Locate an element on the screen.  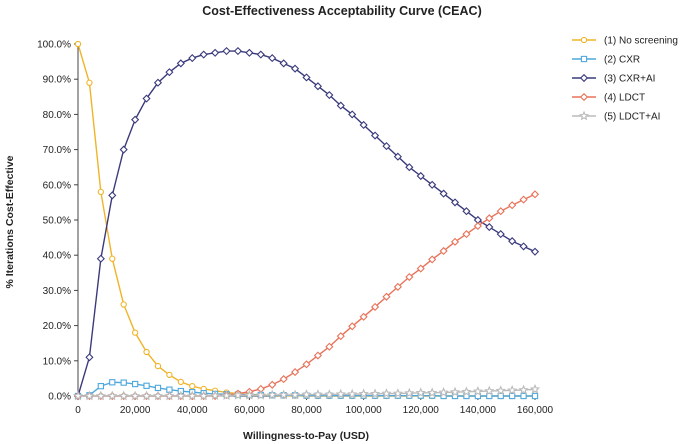
y-tick-label: 20.0% is located at coordinates (57, 326).